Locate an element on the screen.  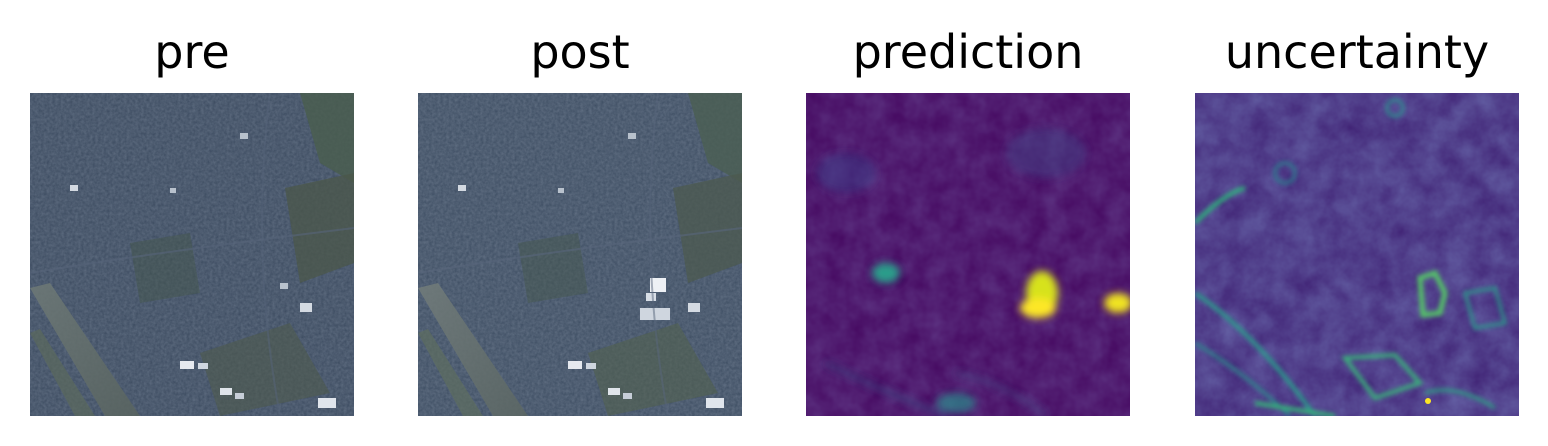
panel-title: prediction is located at coordinates (968, 52).